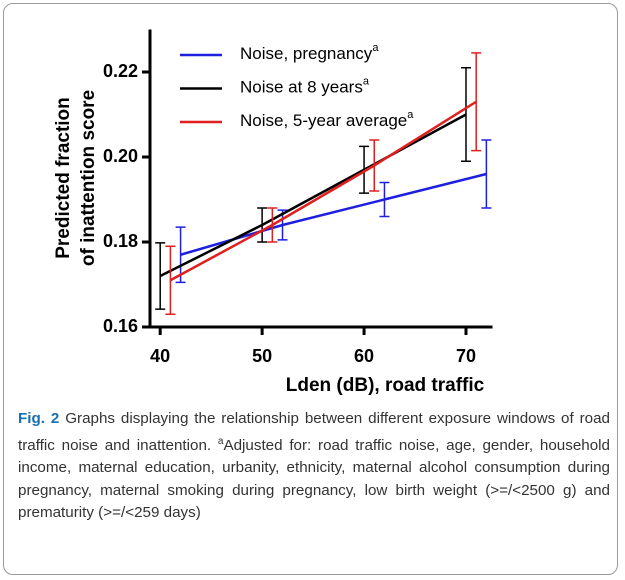  Describe the element at coordinates (466, 356) in the screenshot. I see `x-tick-label: 70` at that location.